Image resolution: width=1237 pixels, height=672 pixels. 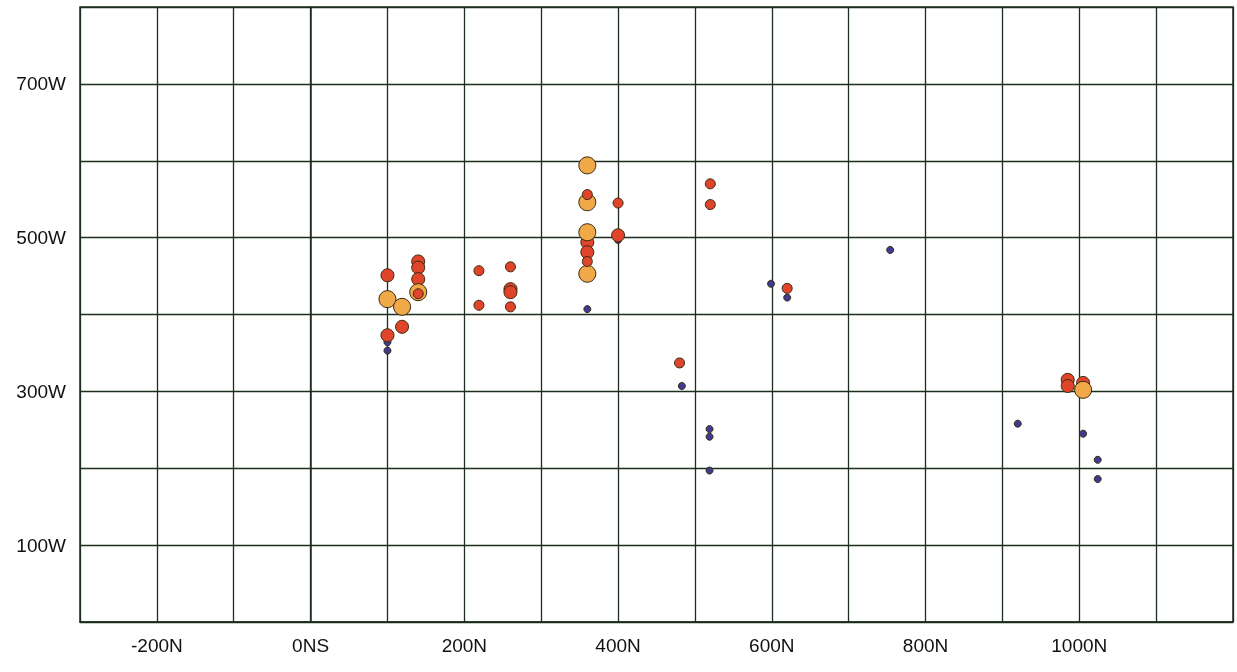 What do you see at coordinates (41, 545) in the screenshot?
I see `y-tick-label: 100W` at bounding box center [41, 545].